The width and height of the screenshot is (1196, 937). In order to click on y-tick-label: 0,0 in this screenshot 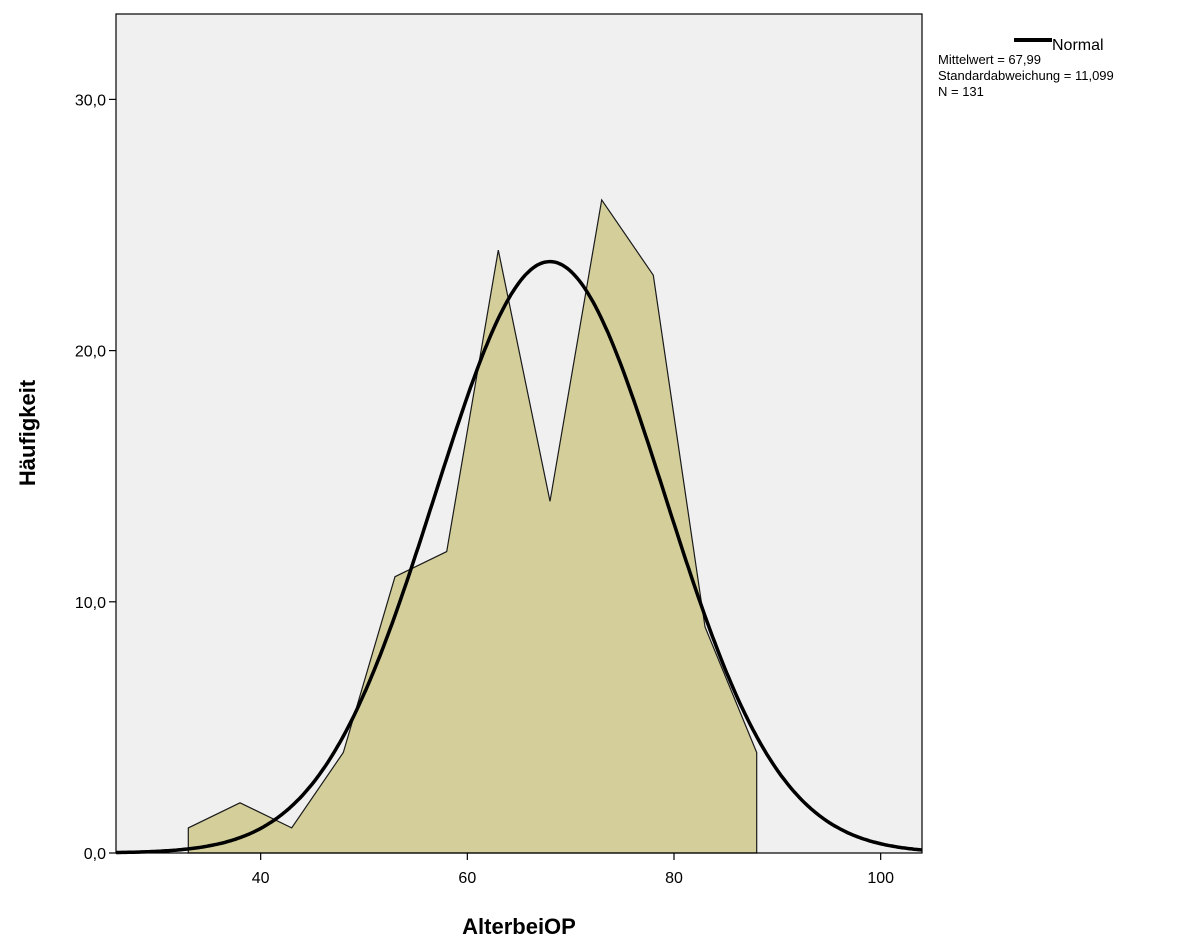, I will do `click(95, 854)`.